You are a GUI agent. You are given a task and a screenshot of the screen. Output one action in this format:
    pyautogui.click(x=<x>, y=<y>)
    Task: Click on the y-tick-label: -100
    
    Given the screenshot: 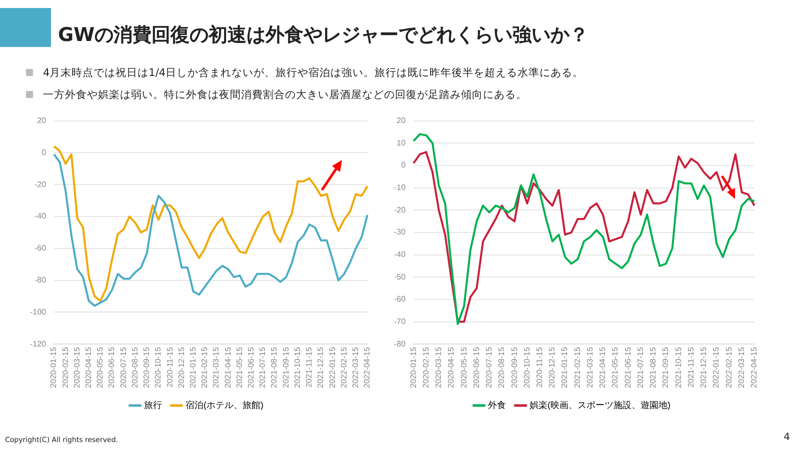 What is the action you would take?
    pyautogui.click(x=38, y=311)
    